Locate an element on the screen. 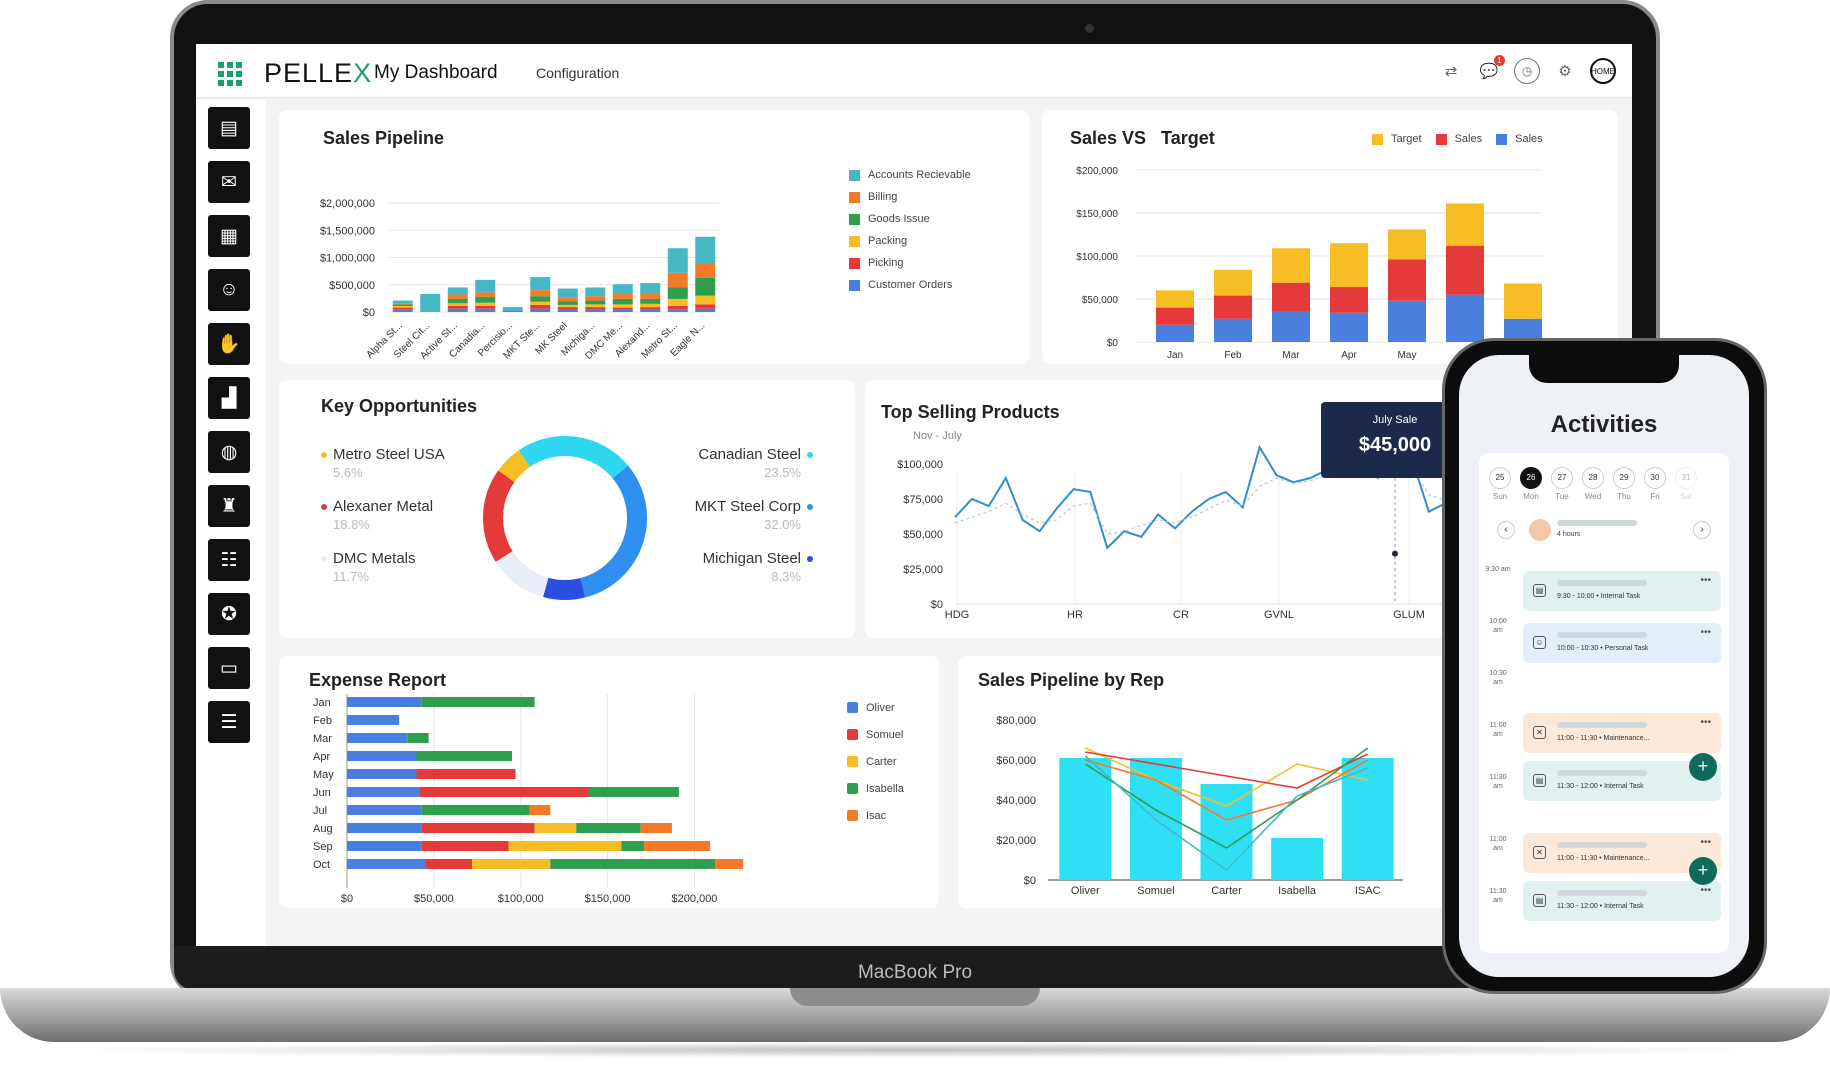  logo: PELLEX is located at coordinates (318, 73).